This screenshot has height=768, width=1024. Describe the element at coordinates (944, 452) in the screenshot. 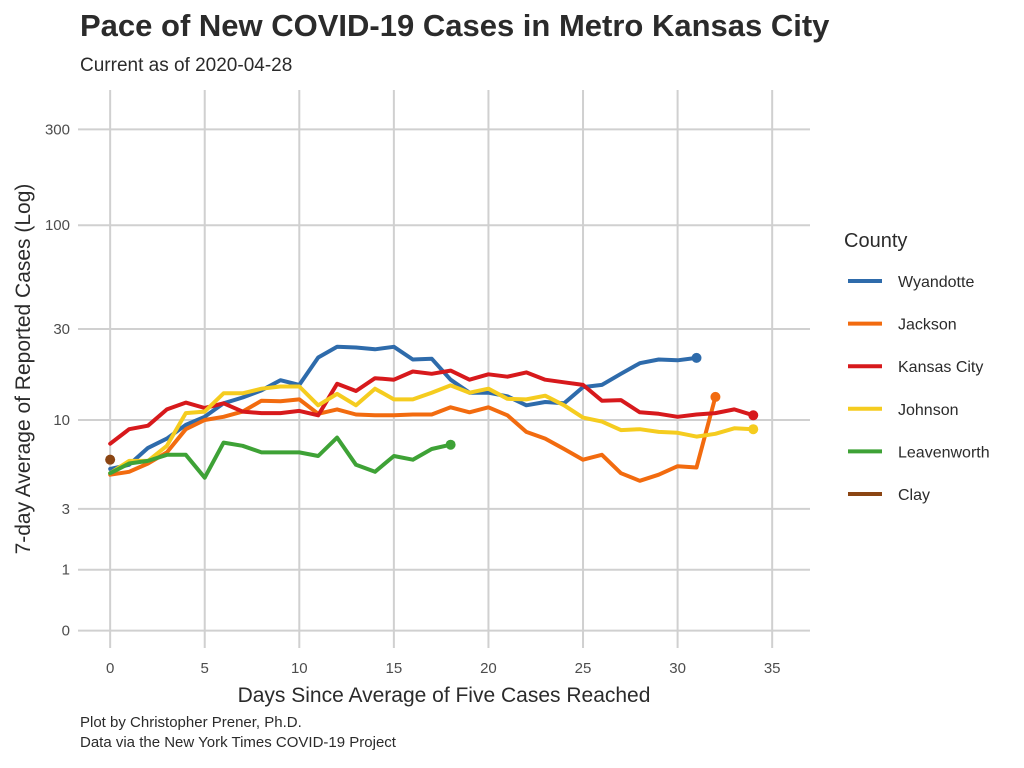

I see `legend-label-leavenworth: Leavenworth` at that location.